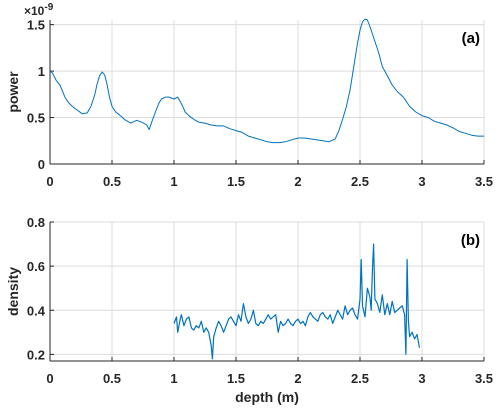  What do you see at coordinates (41, 71) in the screenshot?
I see `y-tick-label: 1` at bounding box center [41, 71].